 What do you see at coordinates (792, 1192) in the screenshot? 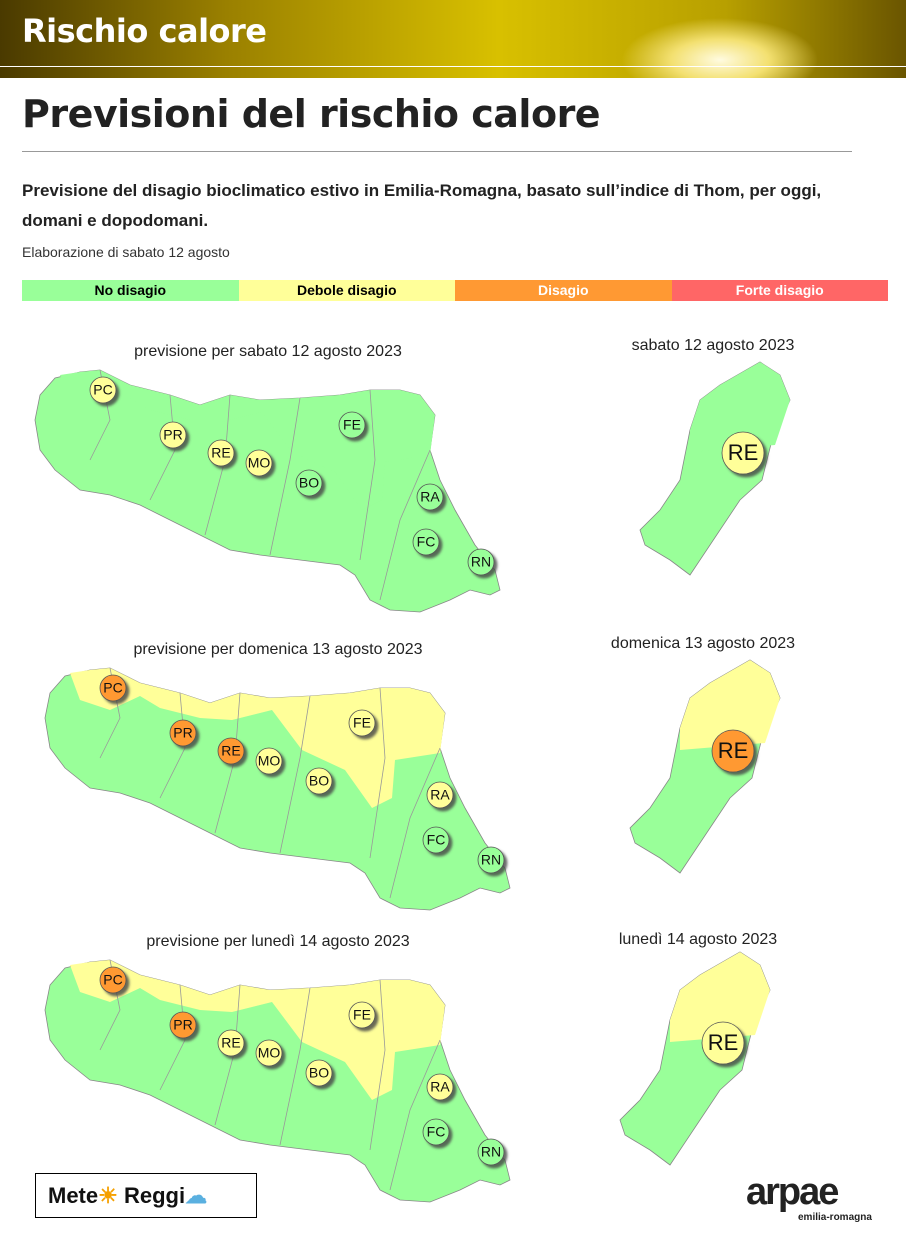
I see `logo-name: arpae` at bounding box center [792, 1192].